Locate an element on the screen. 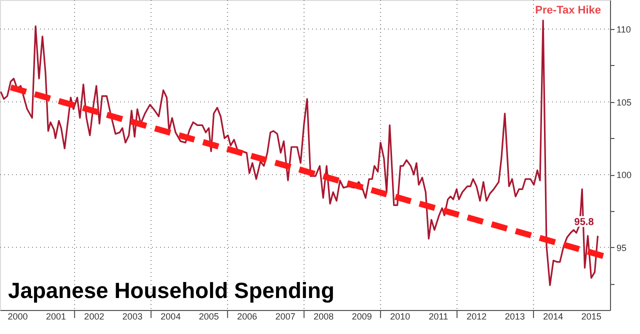 The height and width of the screenshot is (334, 640). text: Japanese Household Spending is located at coordinates (171, 290).